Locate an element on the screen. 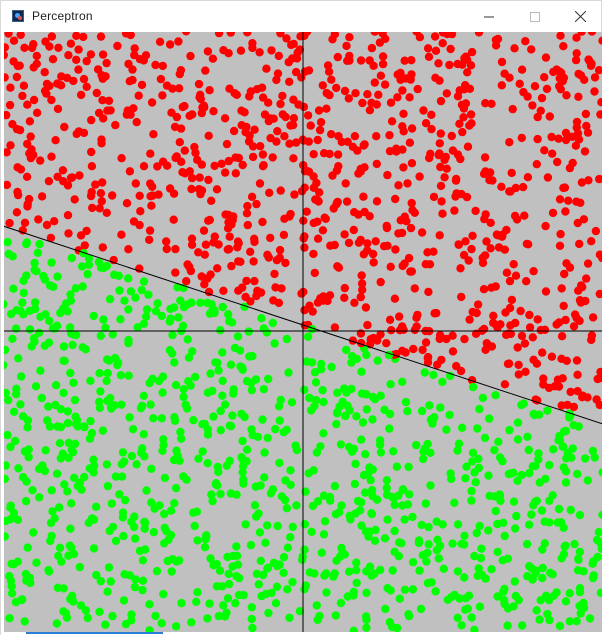 Image resolution: width=602 pixels, height=636 pixels. close-button is located at coordinates (579, 16).